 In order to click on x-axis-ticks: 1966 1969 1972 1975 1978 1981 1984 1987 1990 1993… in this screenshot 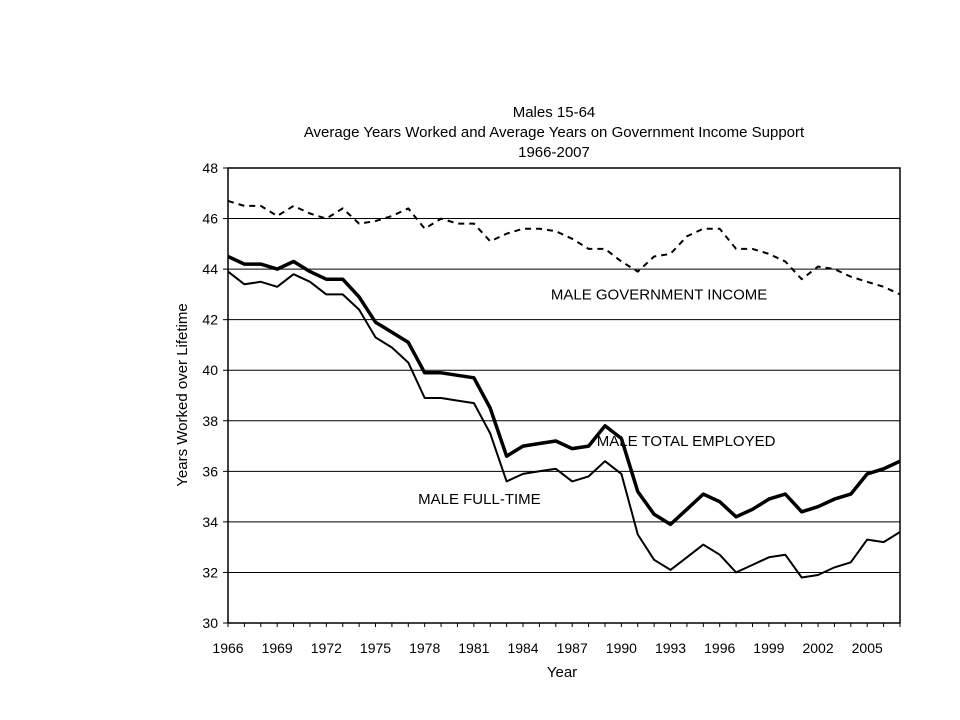, I will do `click(556, 639)`.